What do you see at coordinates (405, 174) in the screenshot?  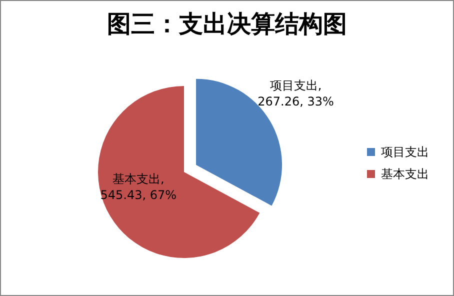 I see `legend-label: 基本支出` at bounding box center [405, 174].